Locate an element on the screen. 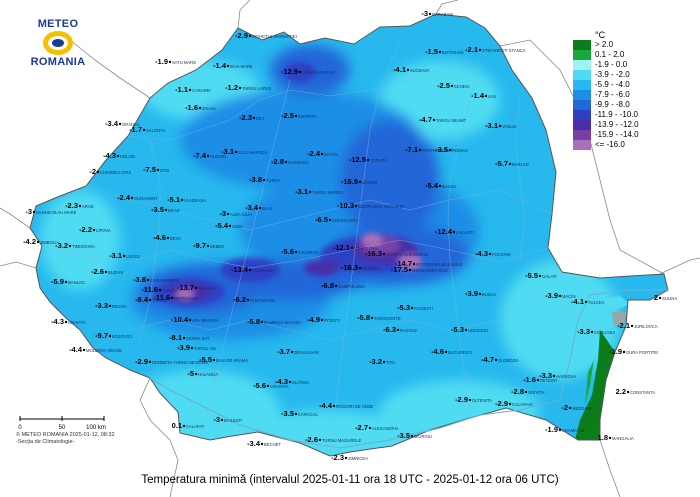  station-value: -5.5 is located at coordinates (531, 275).